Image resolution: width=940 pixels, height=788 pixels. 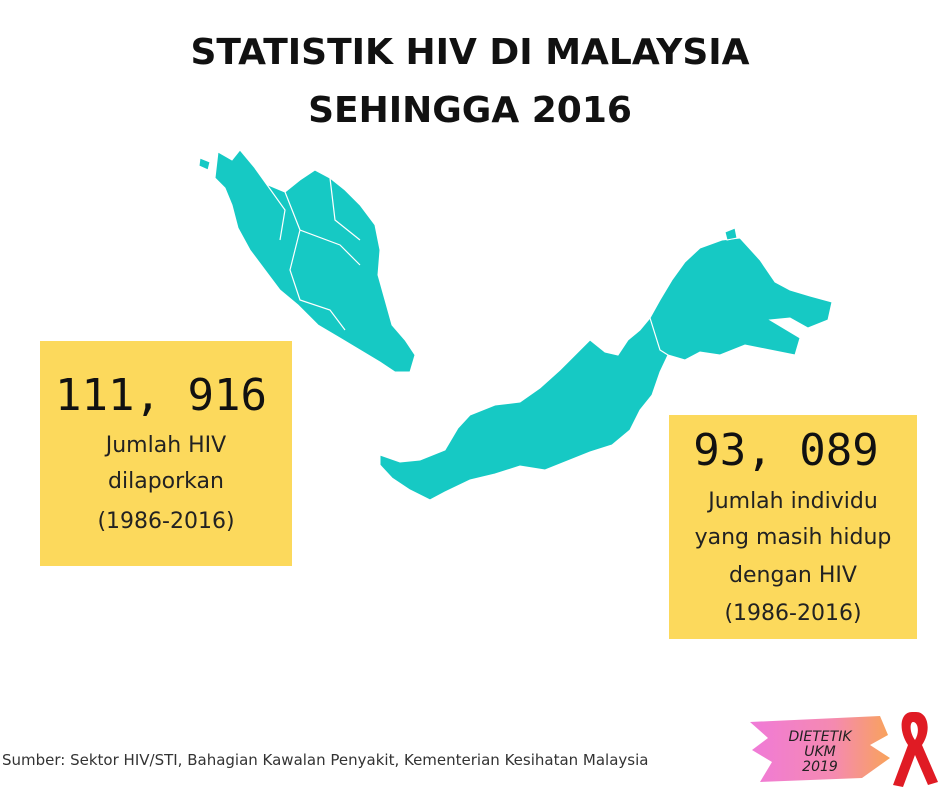 I want to click on logo-text: UKM, so click(x=820, y=752).